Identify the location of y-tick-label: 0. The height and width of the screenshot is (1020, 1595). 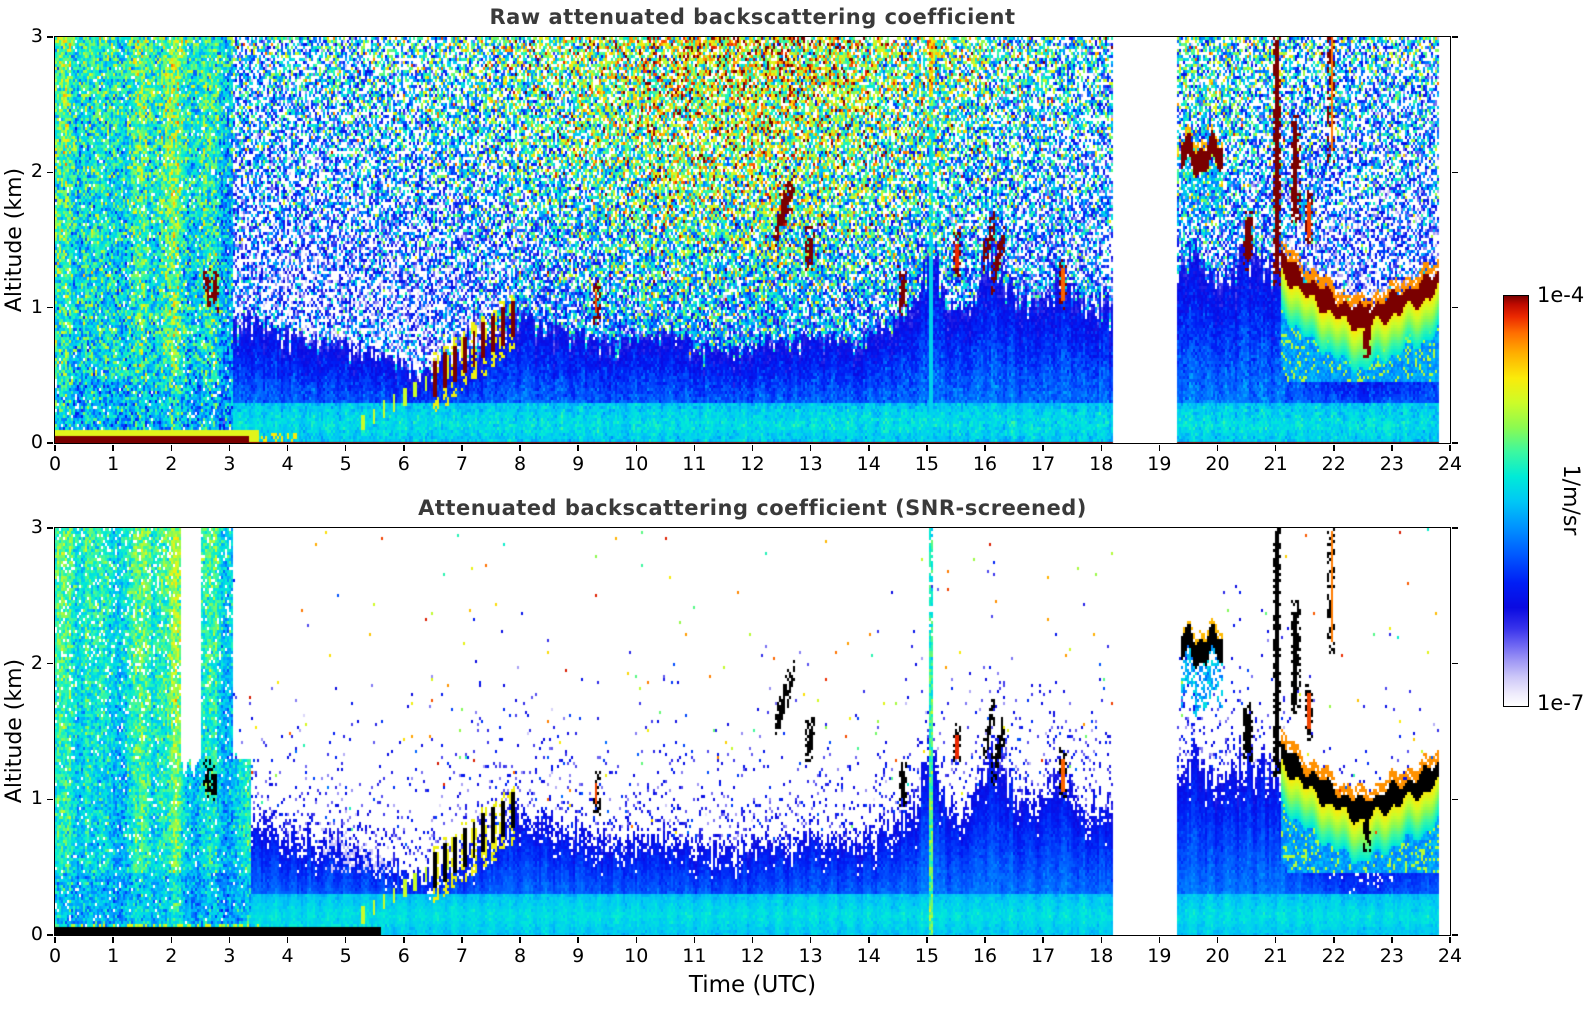
(36, 442).